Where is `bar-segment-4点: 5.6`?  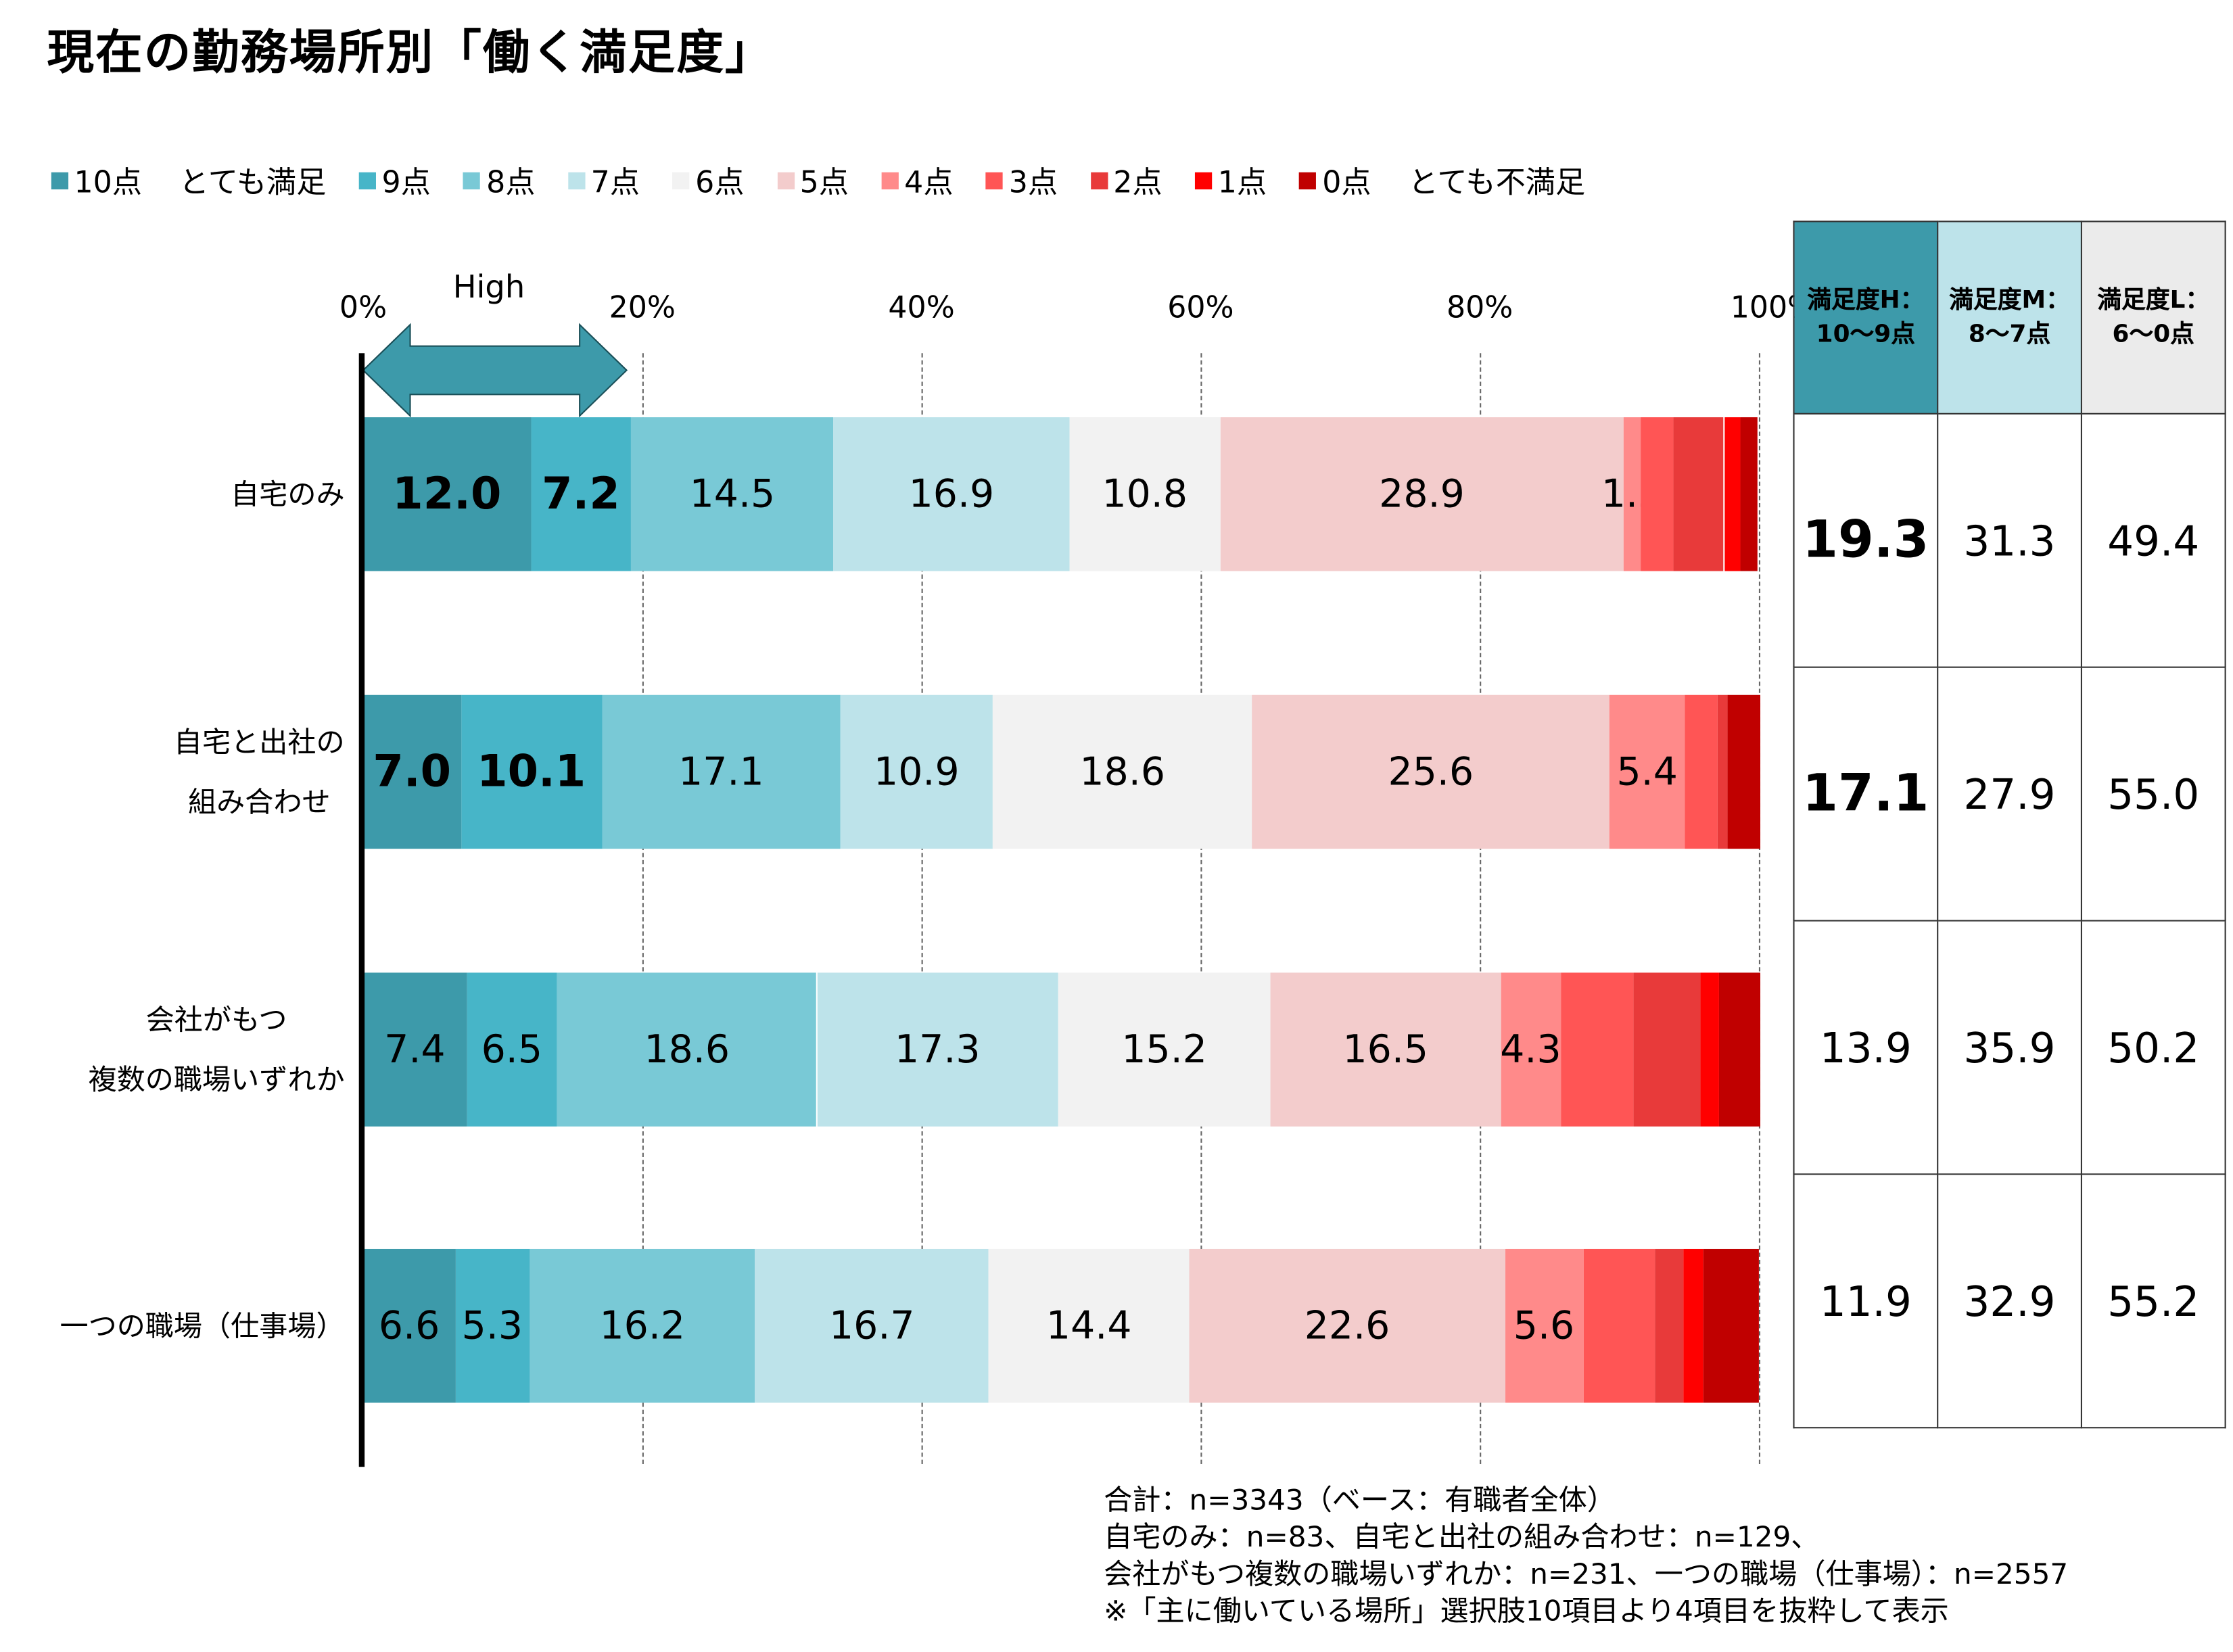 bar-segment-4点: 5.6 is located at coordinates (1544, 1325).